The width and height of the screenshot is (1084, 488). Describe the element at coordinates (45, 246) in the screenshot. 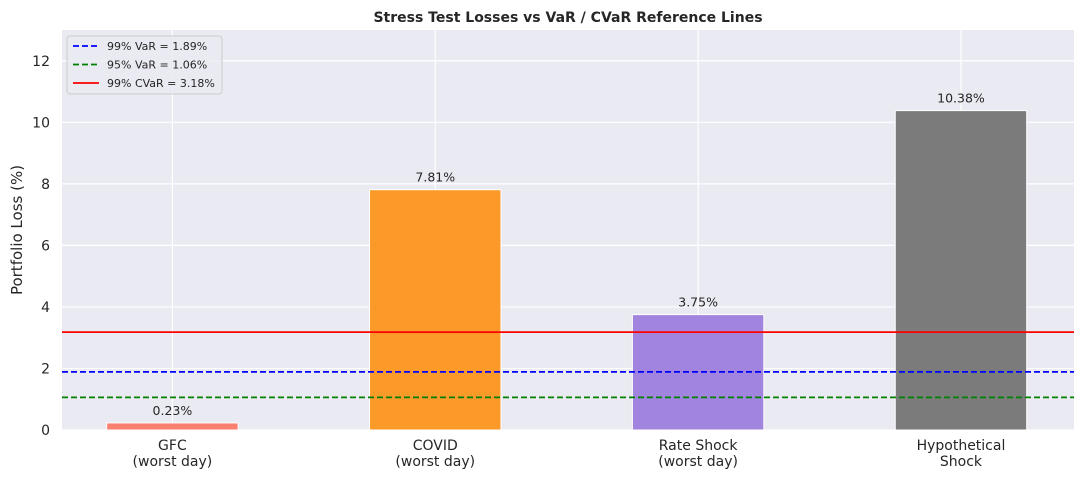

I see `y-tick-label: 6` at that location.